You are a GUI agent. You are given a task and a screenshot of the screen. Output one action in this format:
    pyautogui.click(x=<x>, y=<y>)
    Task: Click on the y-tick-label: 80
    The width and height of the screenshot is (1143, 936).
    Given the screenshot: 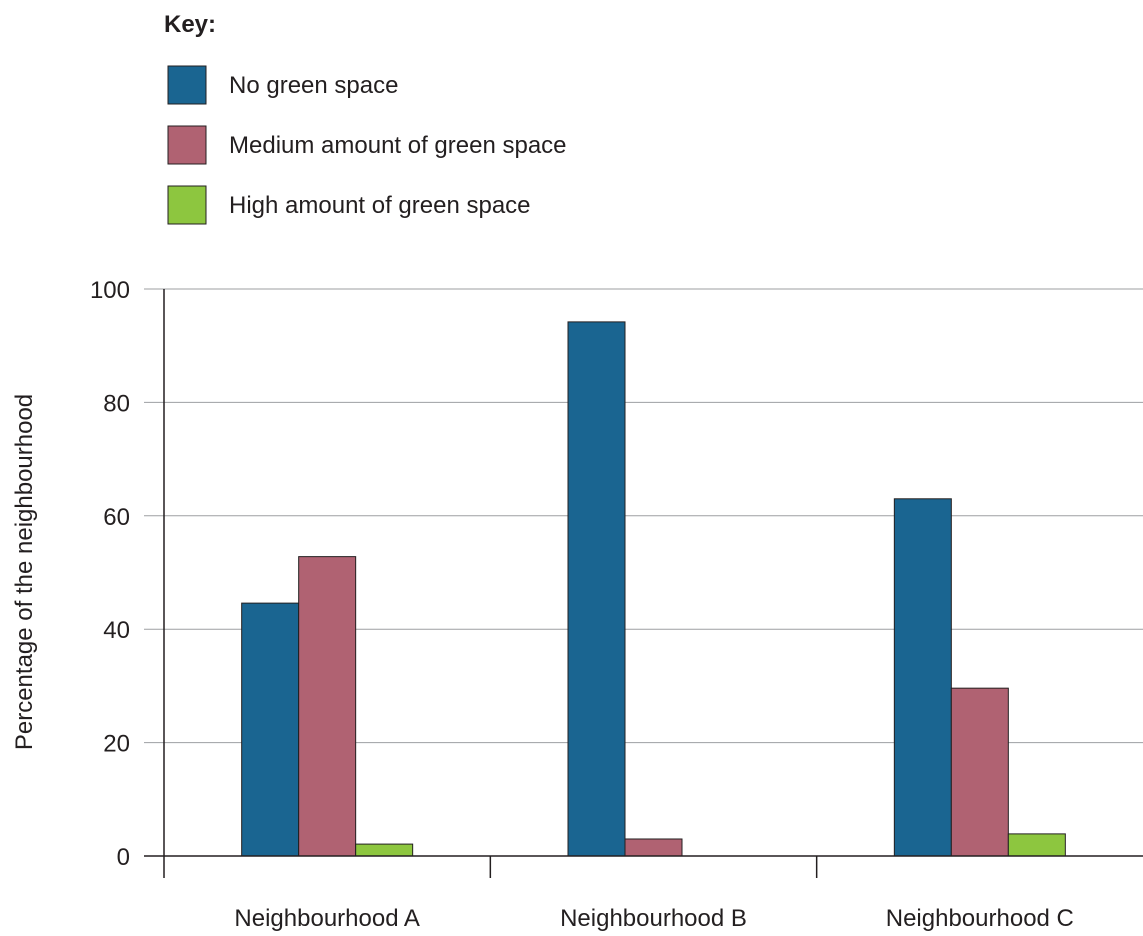 What is the action you would take?
    pyautogui.click(x=116, y=403)
    